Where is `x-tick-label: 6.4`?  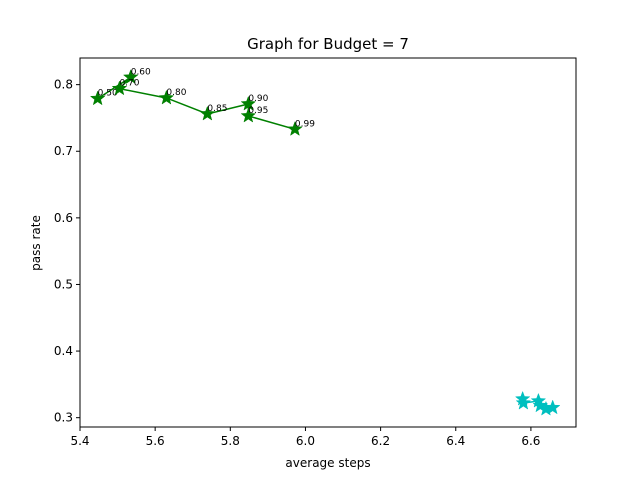
x-tick-label: 6.4 is located at coordinates (455, 441).